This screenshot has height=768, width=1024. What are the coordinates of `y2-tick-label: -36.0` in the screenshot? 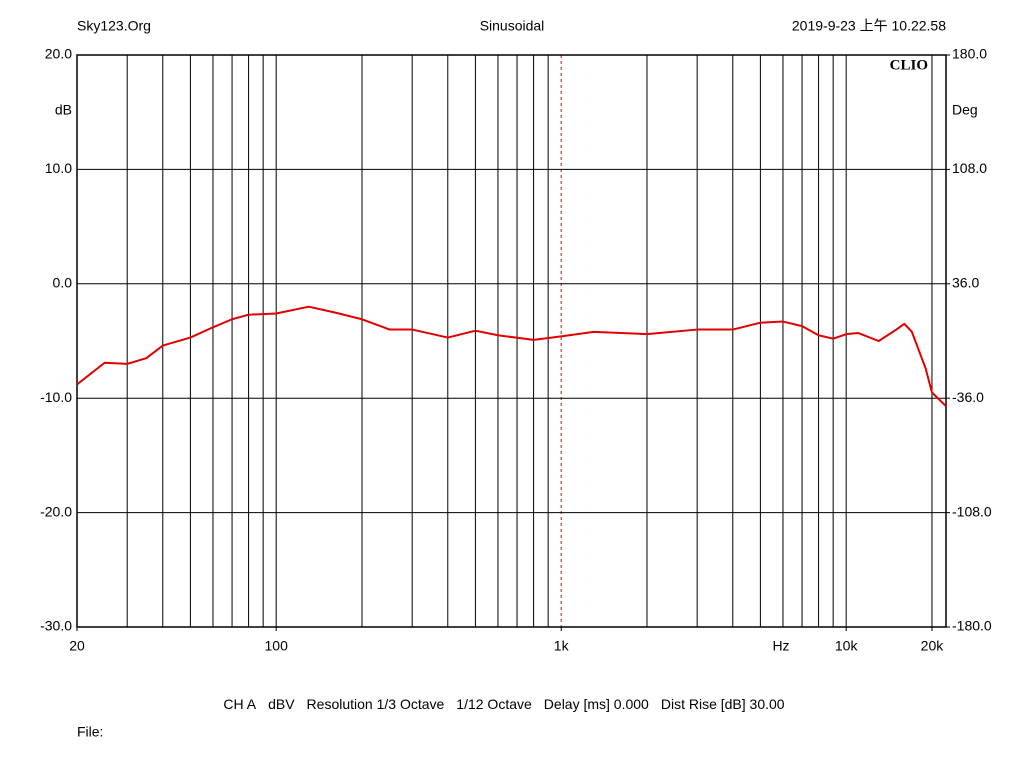 It's located at (968, 397).